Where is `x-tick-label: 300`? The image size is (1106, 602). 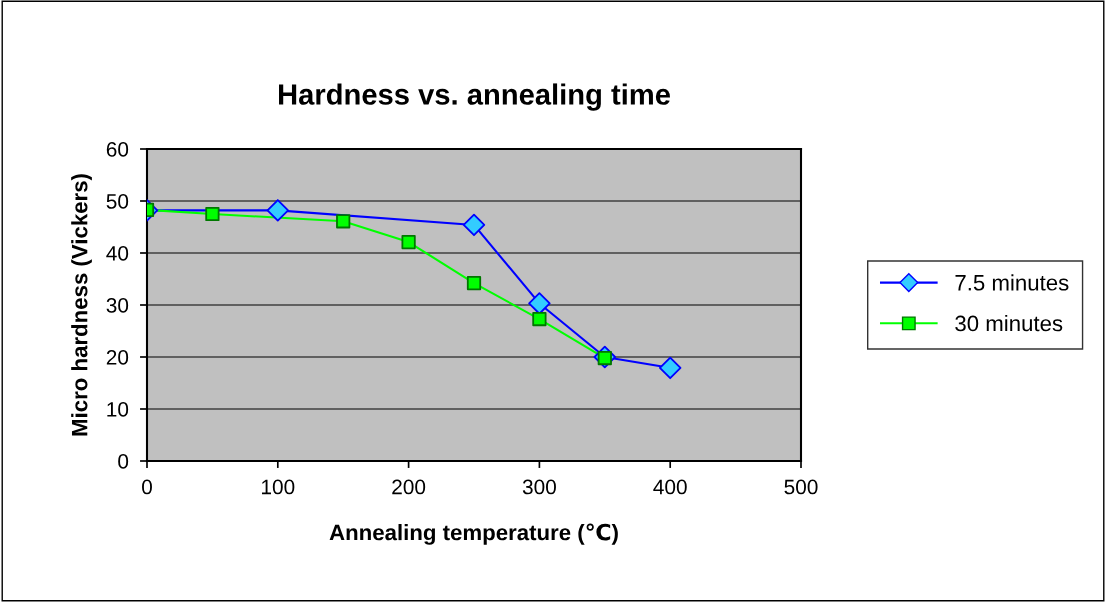 x-tick-label: 300 is located at coordinates (539, 487).